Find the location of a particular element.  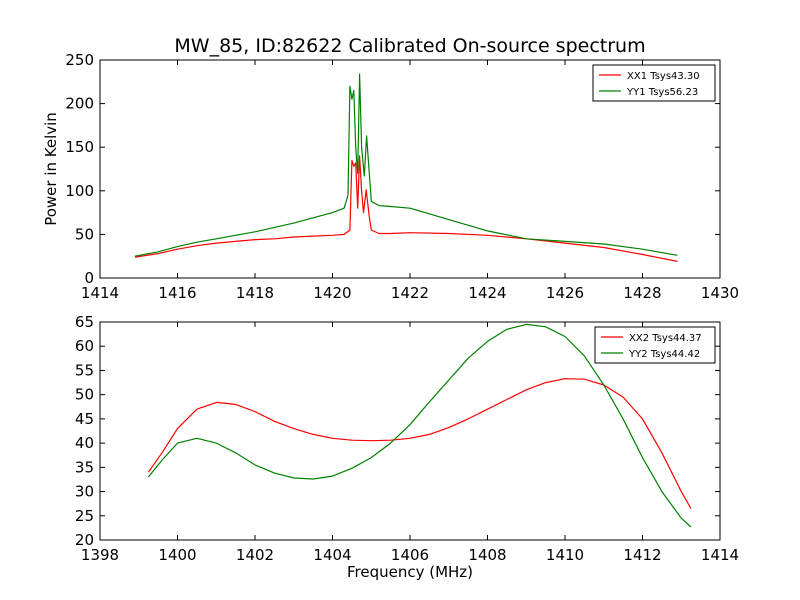

y-tick-label: 150 is located at coordinates (79, 147).